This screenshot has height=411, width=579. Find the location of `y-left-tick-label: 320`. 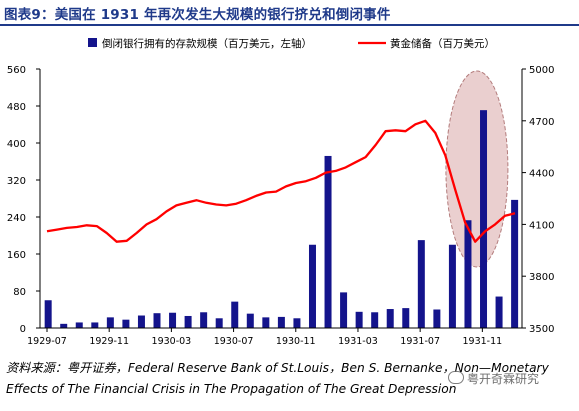

y-left-tick-label: 320 is located at coordinates (16, 181).